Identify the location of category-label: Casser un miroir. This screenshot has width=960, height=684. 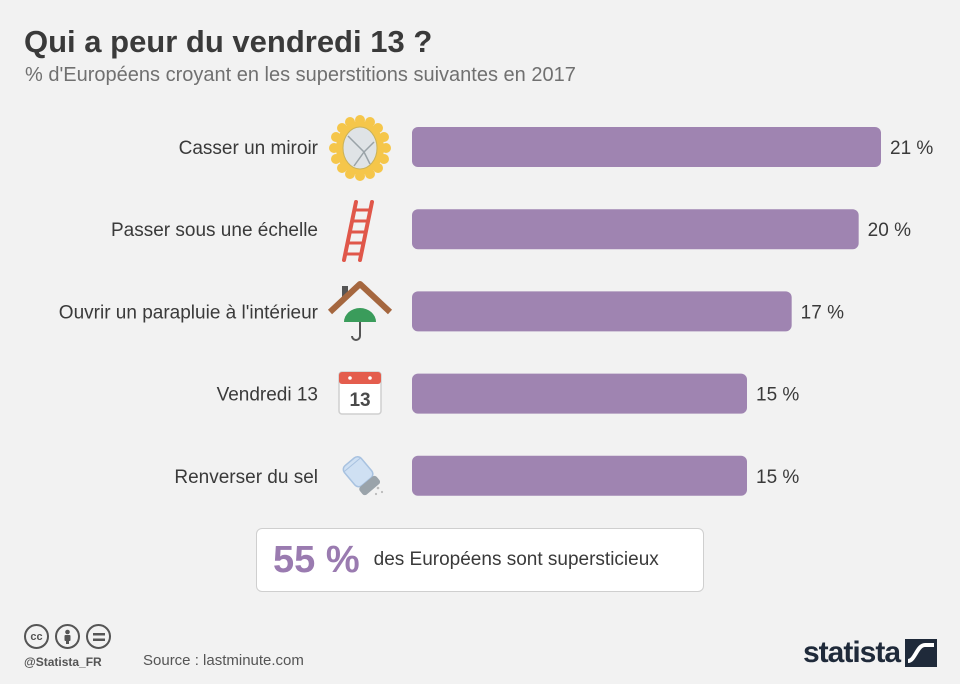
(249, 148).